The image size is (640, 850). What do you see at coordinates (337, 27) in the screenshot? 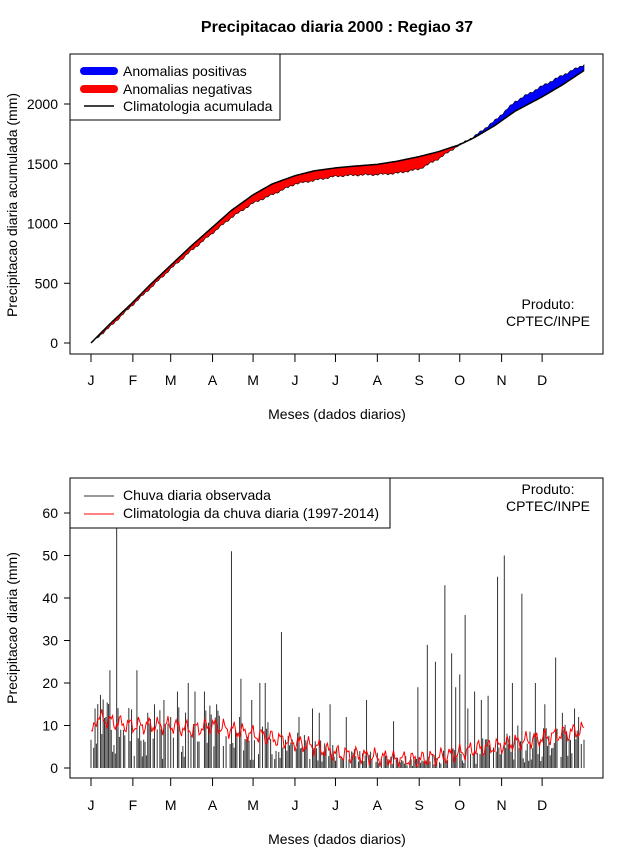
I see `chart-title: Precipitacao diaria 2000 : Regiao 37` at bounding box center [337, 27].